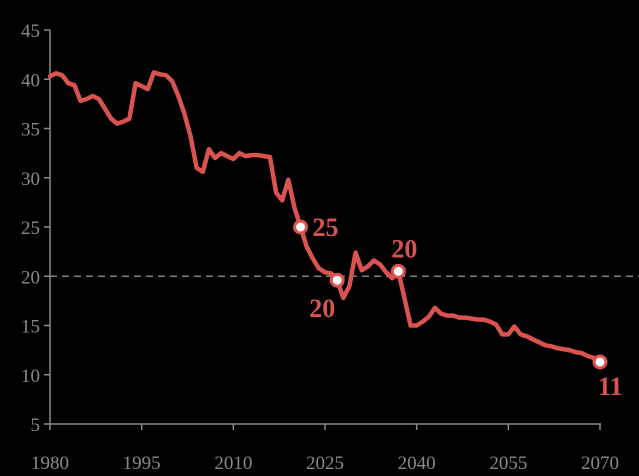 This screenshot has height=476, width=639. Describe the element at coordinates (30, 130) in the screenshot. I see `y-tick-label-35: 35` at that location.